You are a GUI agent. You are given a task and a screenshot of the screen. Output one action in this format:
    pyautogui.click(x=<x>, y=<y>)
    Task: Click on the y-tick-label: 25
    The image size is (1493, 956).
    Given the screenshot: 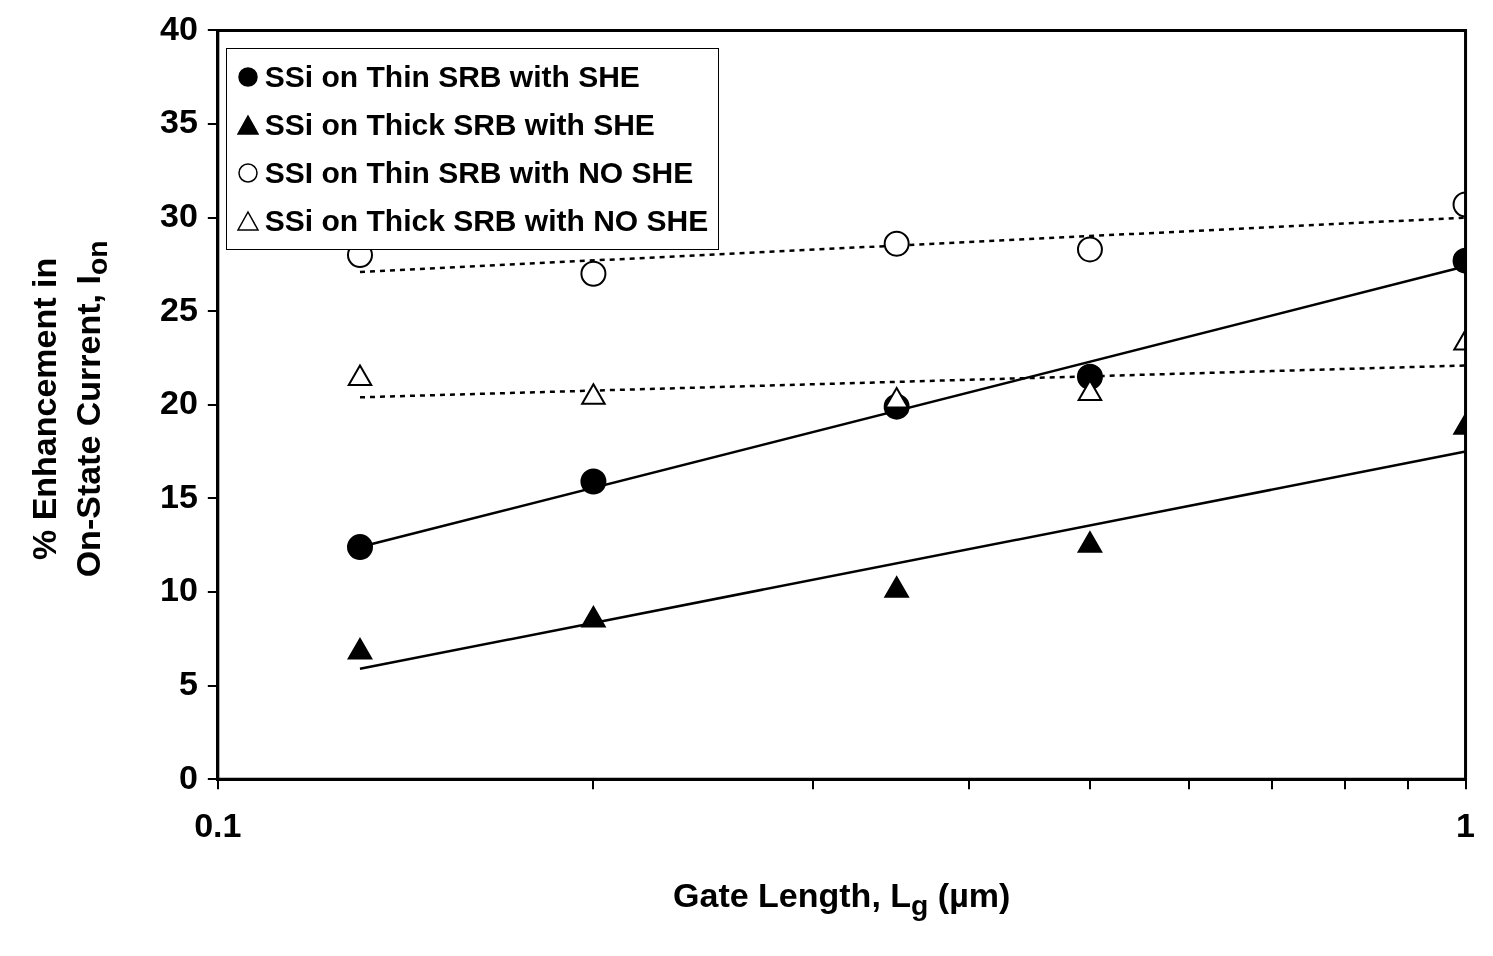 What is the action you would take?
    pyautogui.click(x=178, y=308)
    